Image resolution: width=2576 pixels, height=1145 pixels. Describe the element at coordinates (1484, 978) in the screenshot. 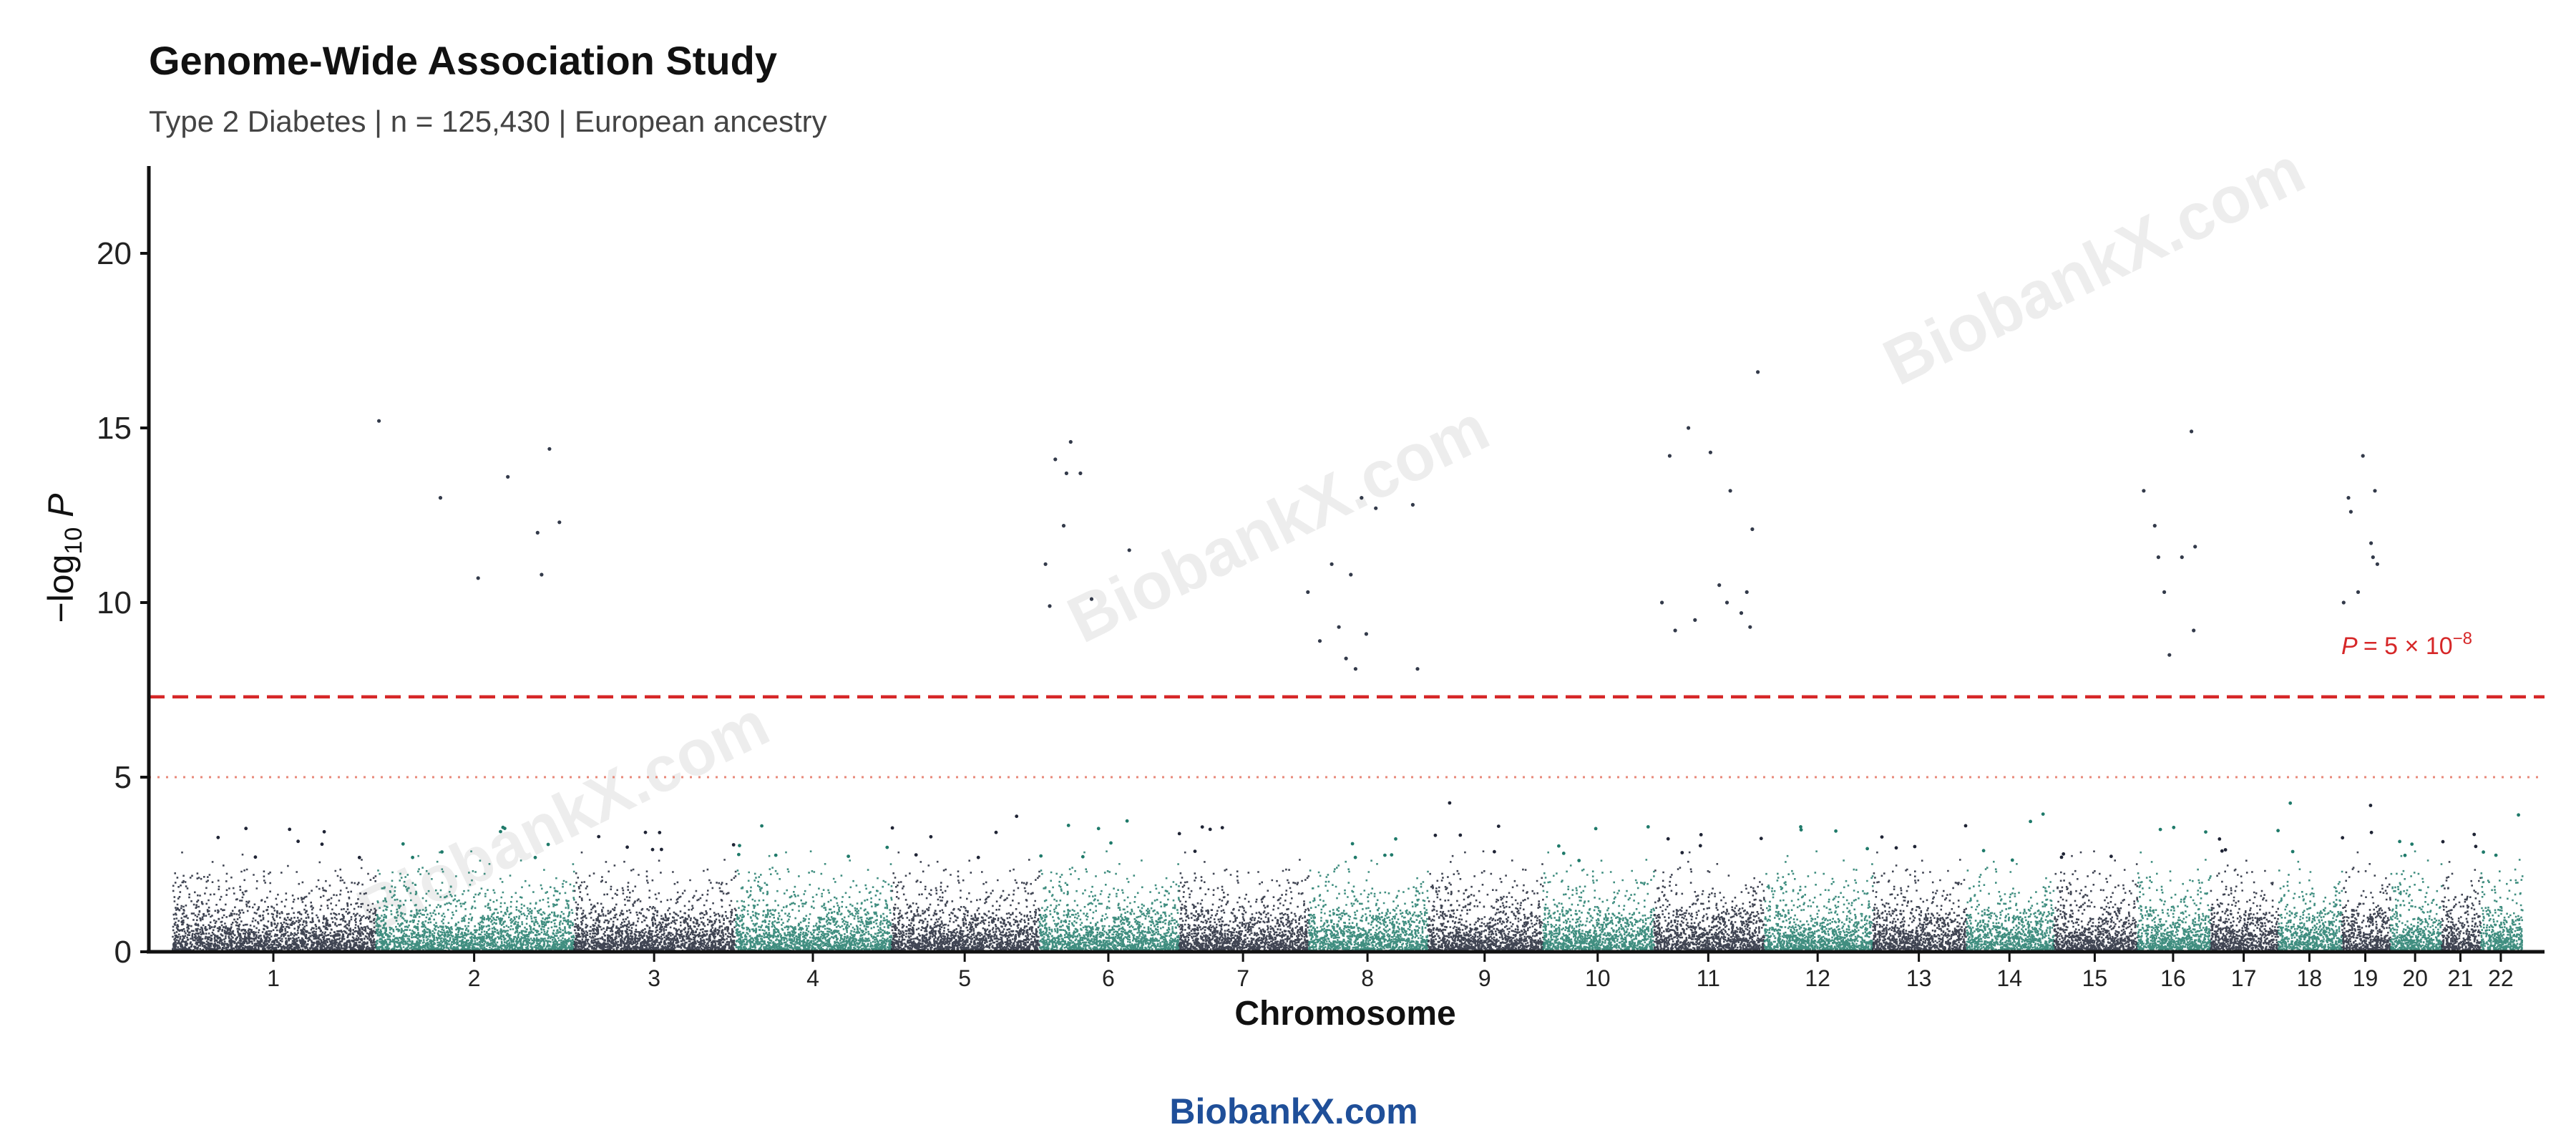

I see `x-tick-label-chr-9: 9` at that location.